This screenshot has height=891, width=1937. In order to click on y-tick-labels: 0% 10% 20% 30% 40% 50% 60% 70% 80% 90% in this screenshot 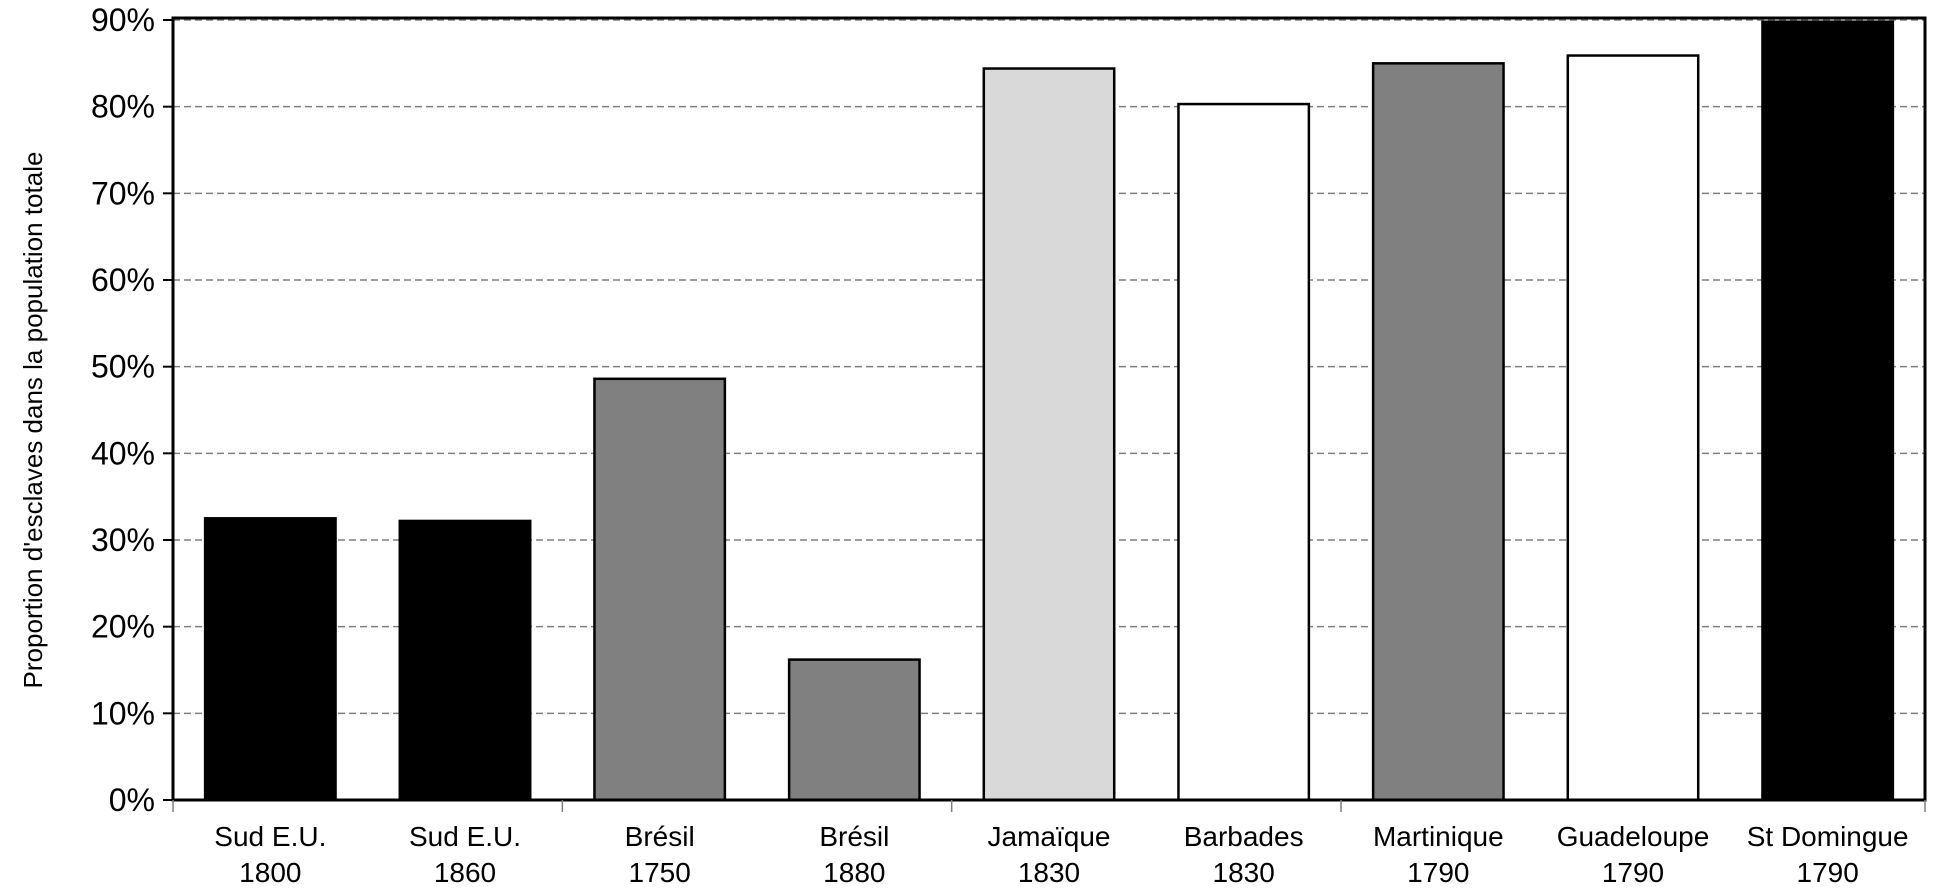, I will do `click(123, 410)`.